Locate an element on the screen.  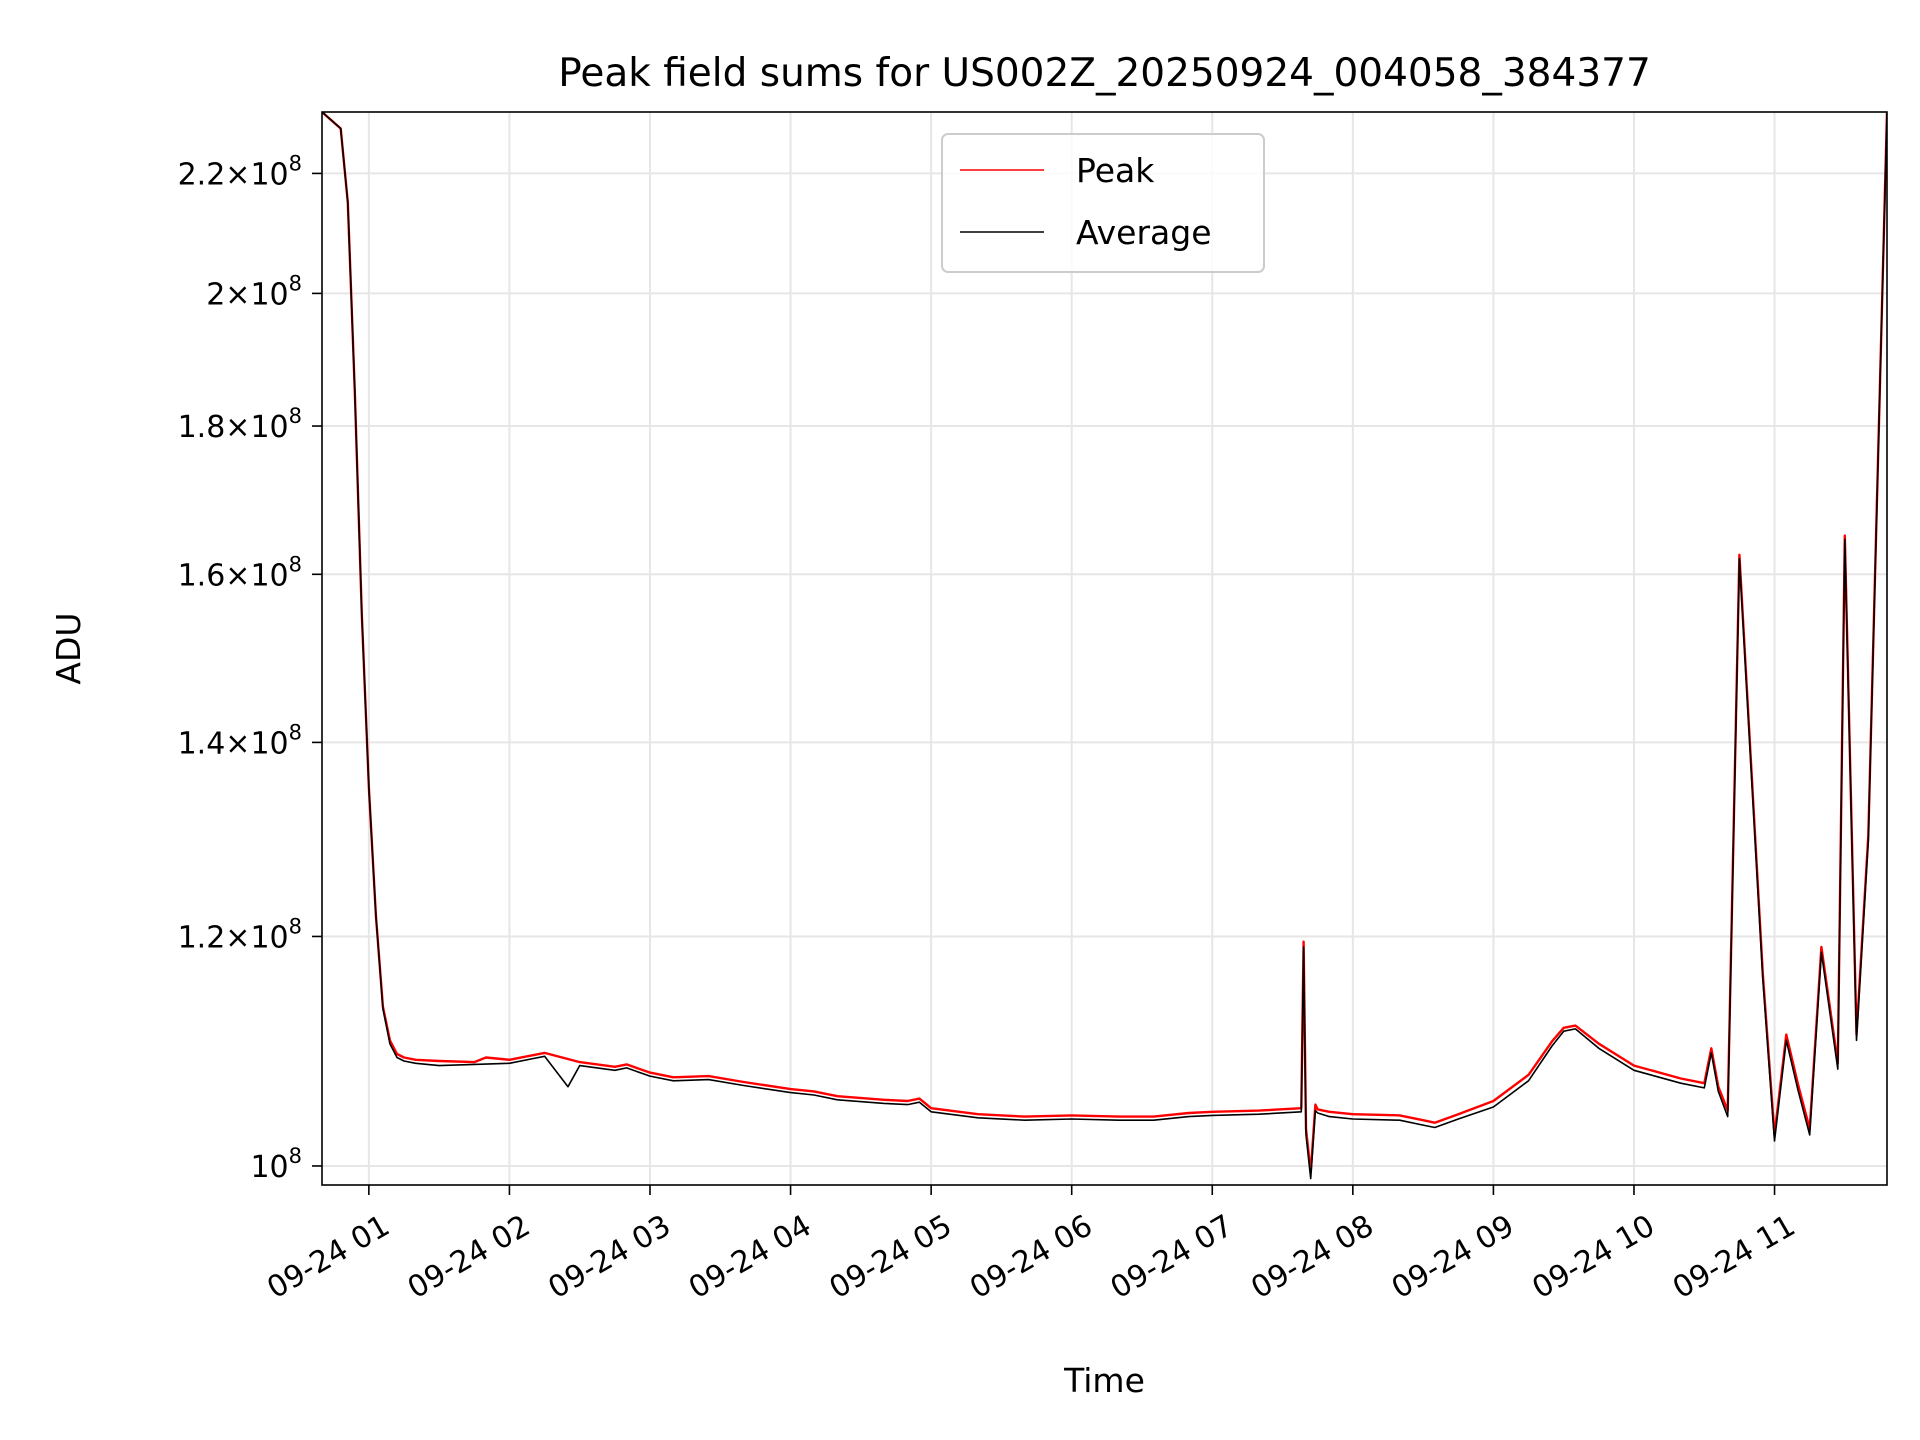
legend: Peak Average is located at coordinates (1103, 203).